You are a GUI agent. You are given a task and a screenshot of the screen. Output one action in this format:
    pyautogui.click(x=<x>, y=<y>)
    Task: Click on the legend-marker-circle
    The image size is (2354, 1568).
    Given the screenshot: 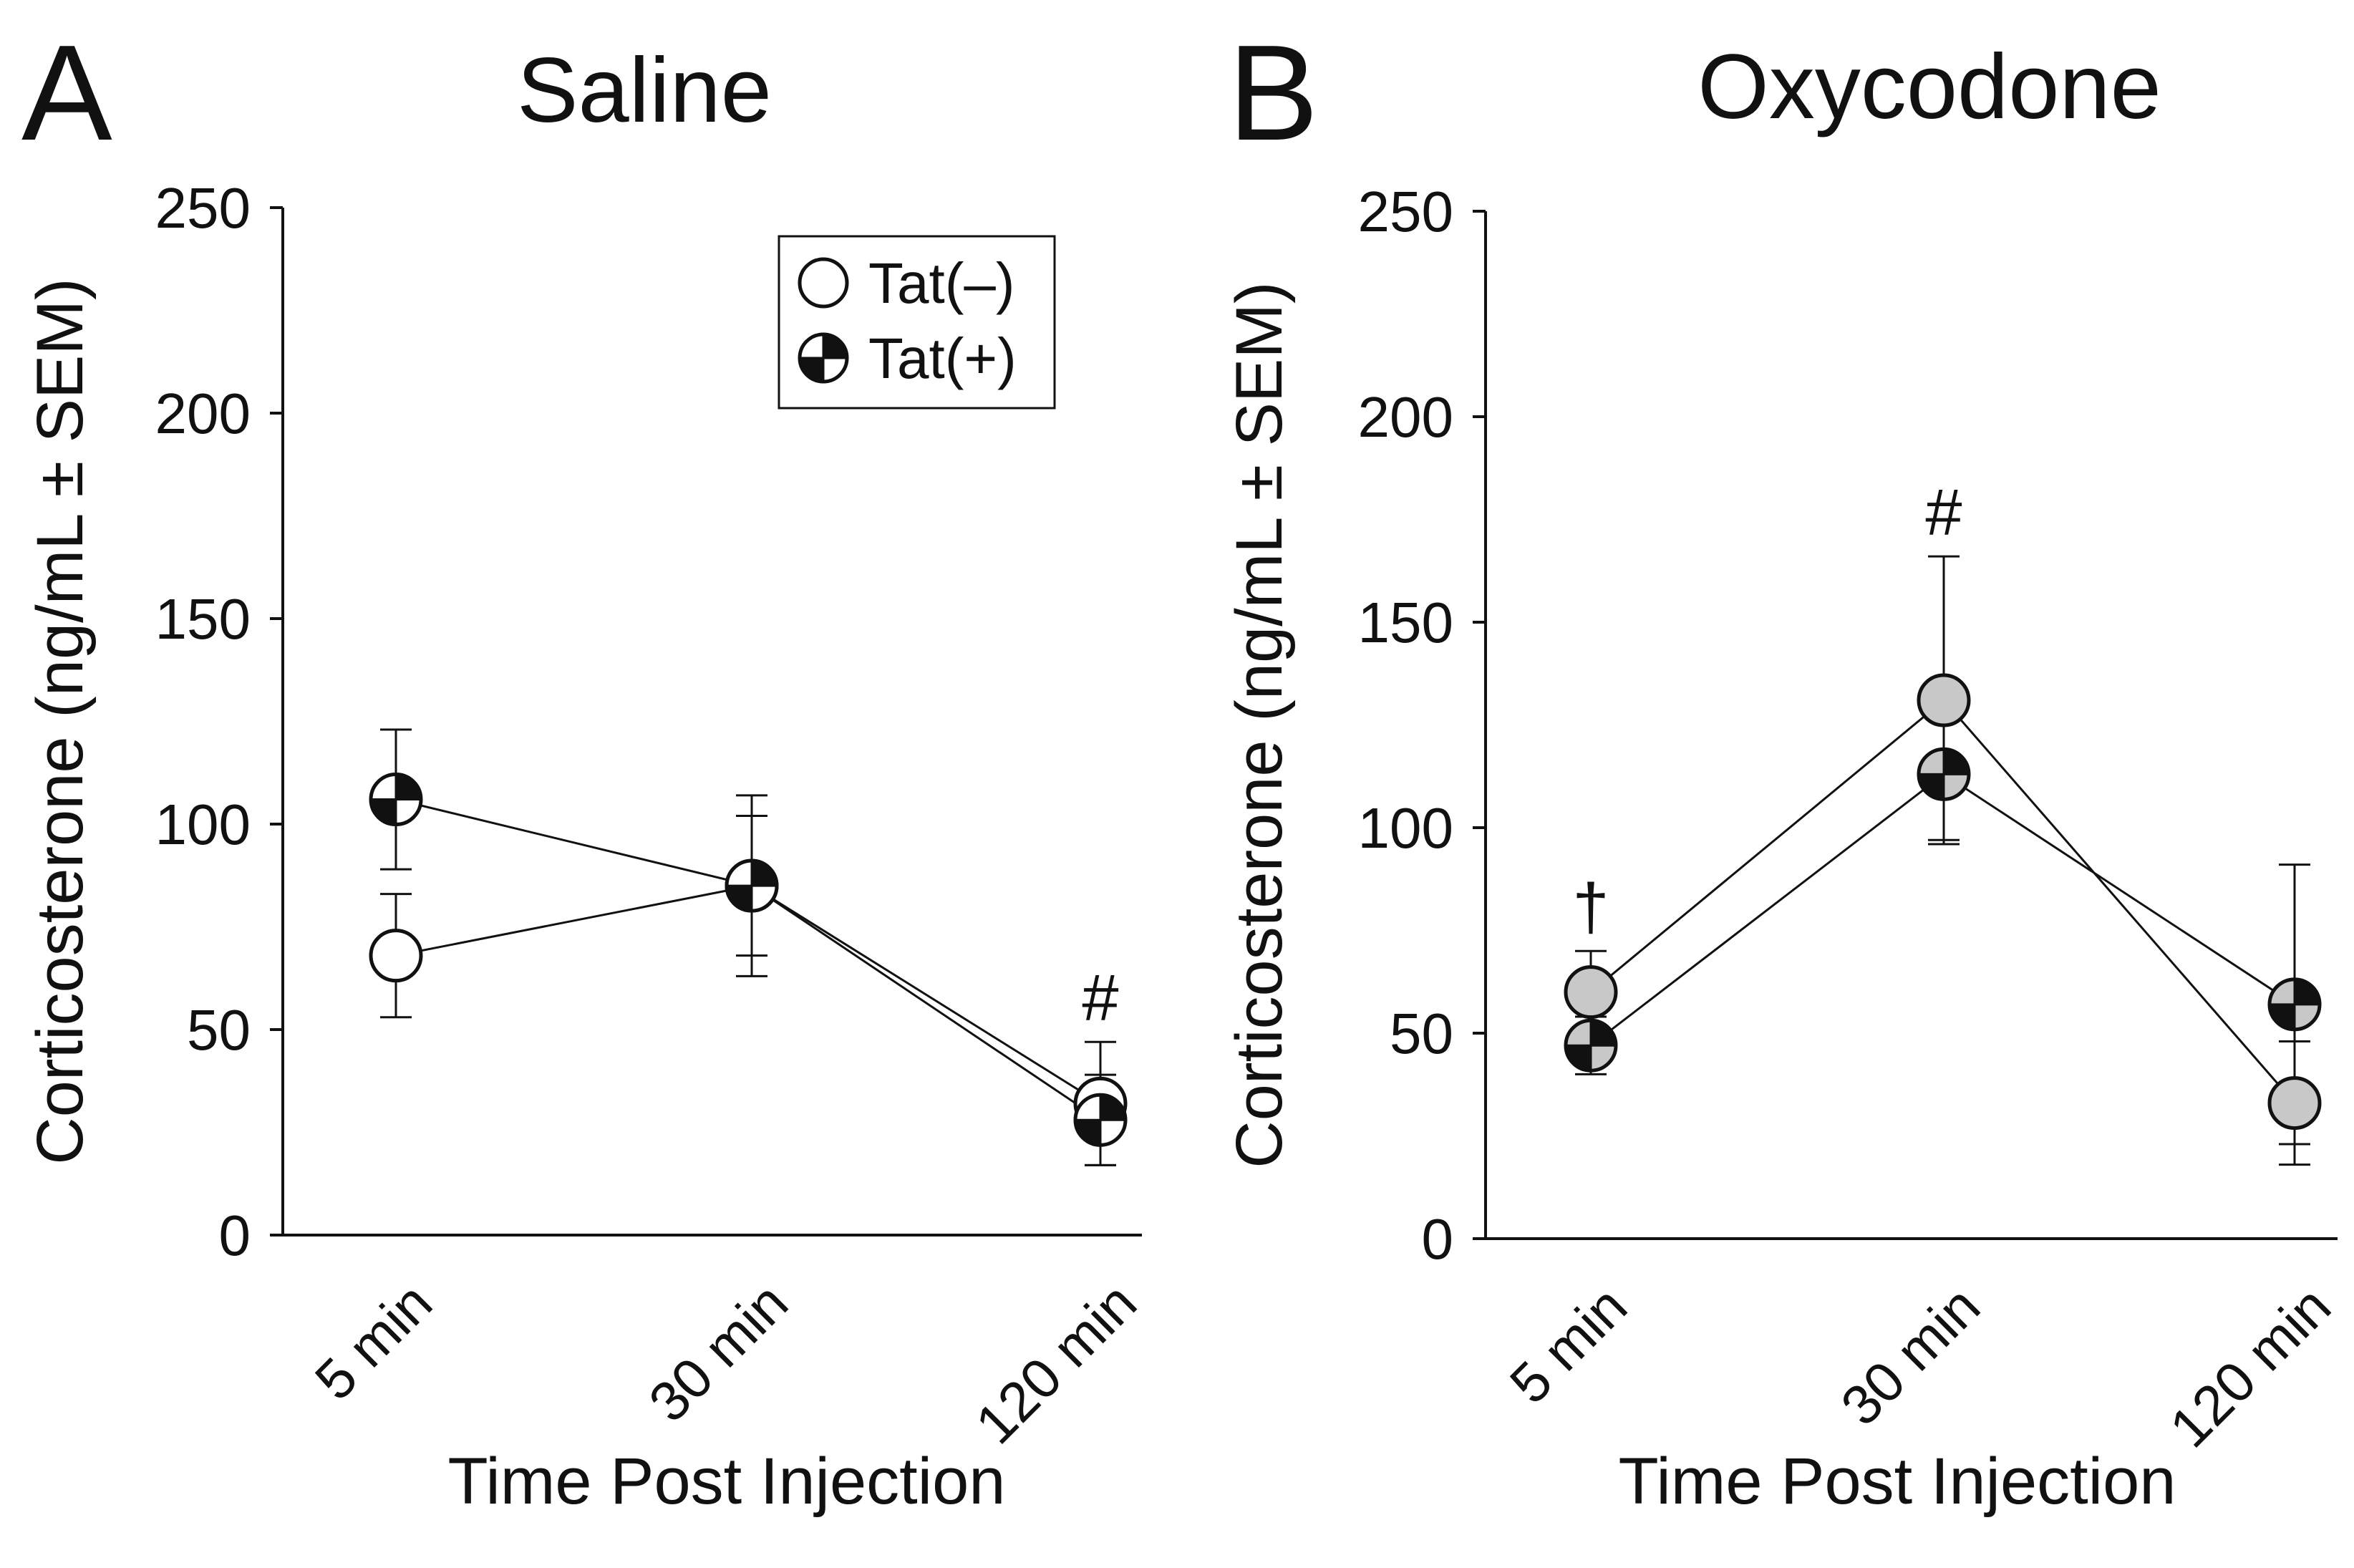 What is the action you would take?
    pyautogui.click(x=823, y=283)
    